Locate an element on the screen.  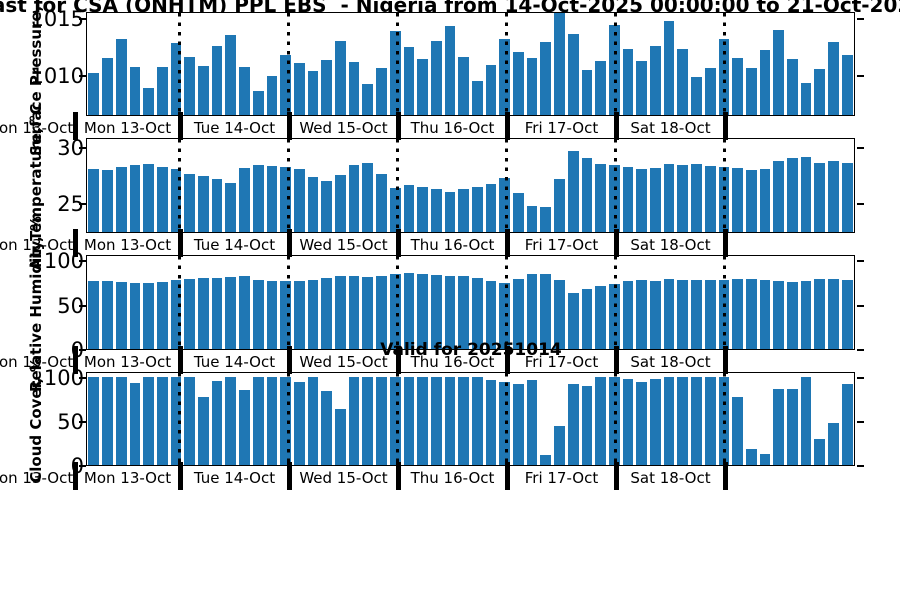
day-label: Thu 16-Oct is located at coordinates (452, 128).